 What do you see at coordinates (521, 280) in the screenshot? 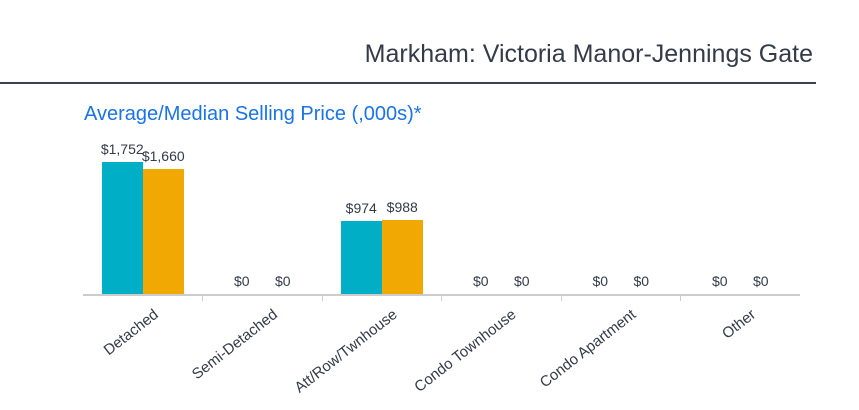
I see `value-label-median-condo-townhouse: $0` at bounding box center [521, 280].